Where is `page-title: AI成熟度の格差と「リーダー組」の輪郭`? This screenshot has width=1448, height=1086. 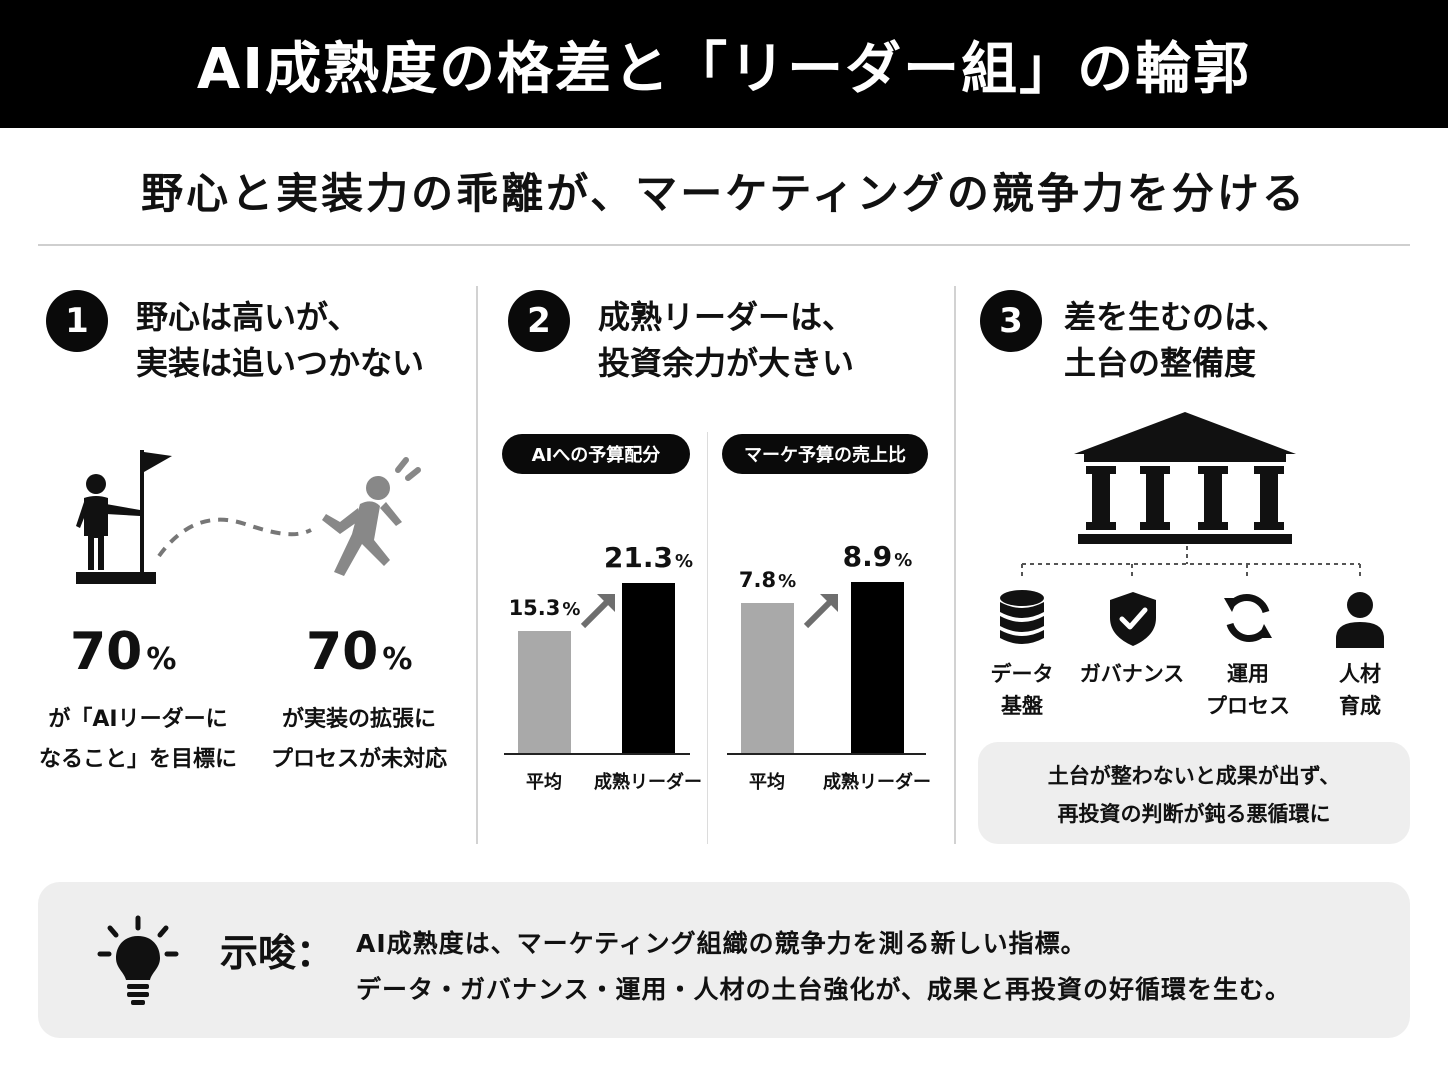
page-title: AI成熟度の格差と「リーダー組」の輪郭 is located at coordinates (724, 64).